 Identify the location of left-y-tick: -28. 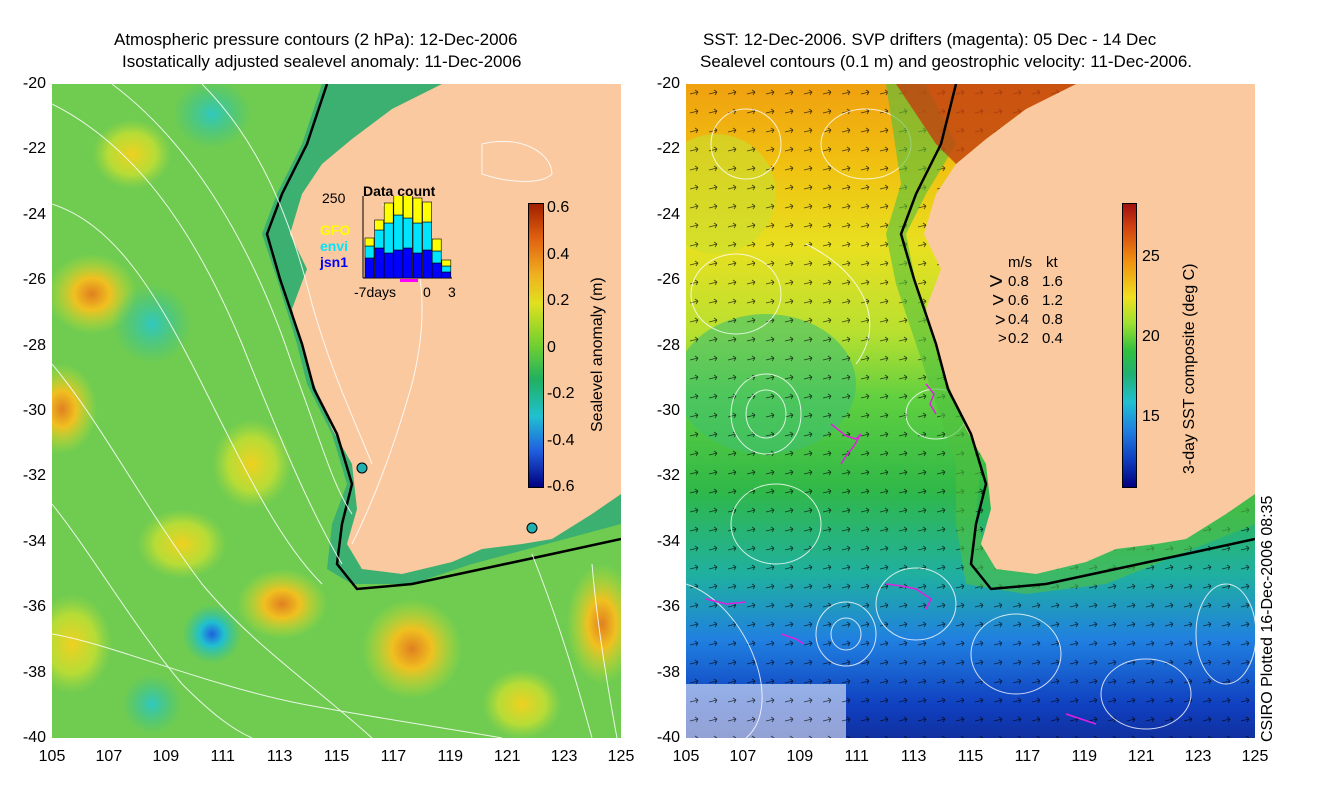
(34, 345).